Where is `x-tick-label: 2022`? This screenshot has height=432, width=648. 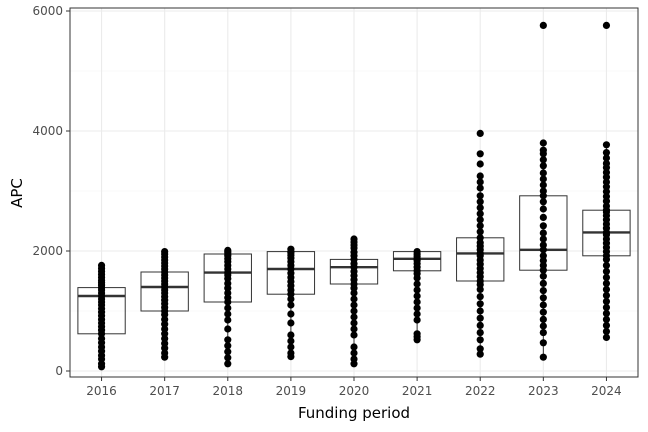 x-tick-label: 2022 is located at coordinates (480, 391).